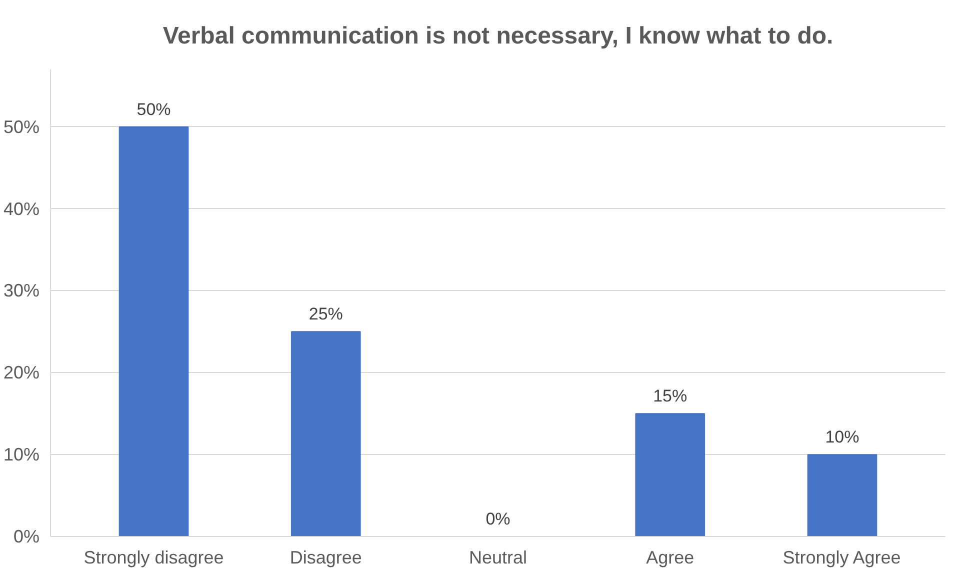 The width and height of the screenshot is (955, 577). Describe the element at coordinates (21, 372) in the screenshot. I see `y-tick-label: 20%` at that location.